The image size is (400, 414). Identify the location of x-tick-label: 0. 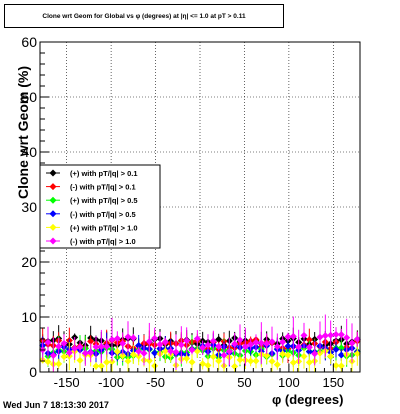
(199, 382).